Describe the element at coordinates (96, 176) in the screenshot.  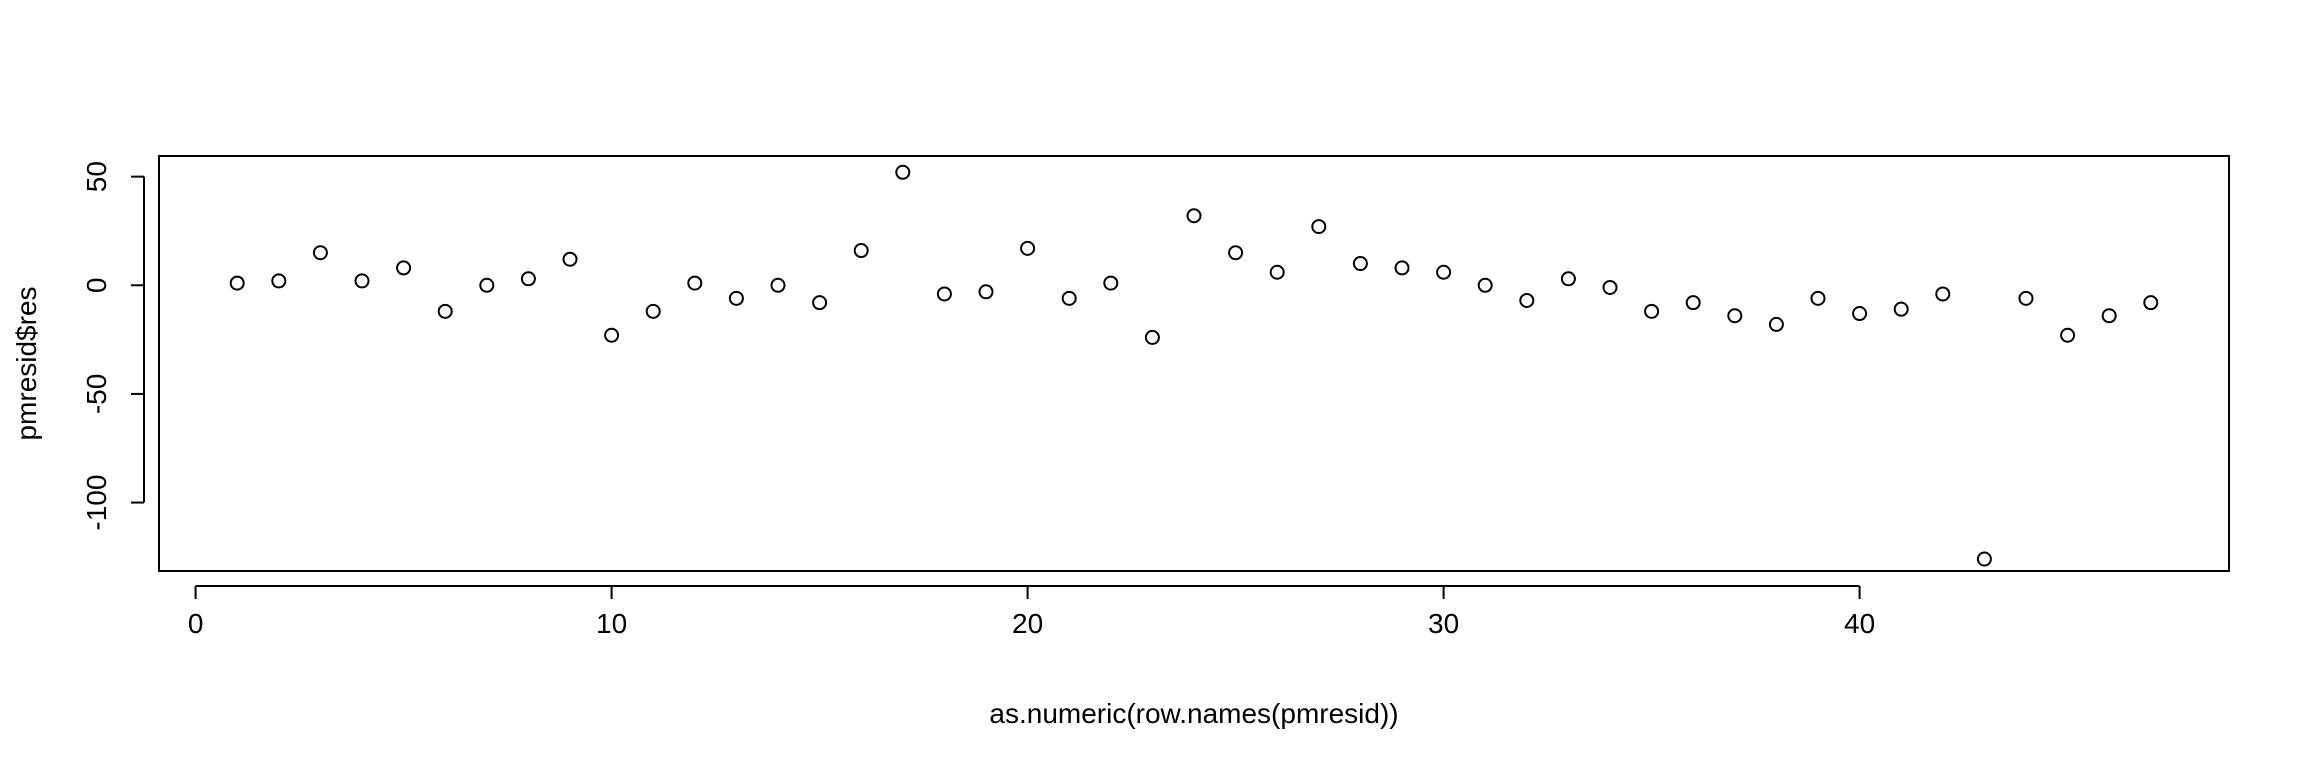
I see `y-tick-label: 50` at that location.